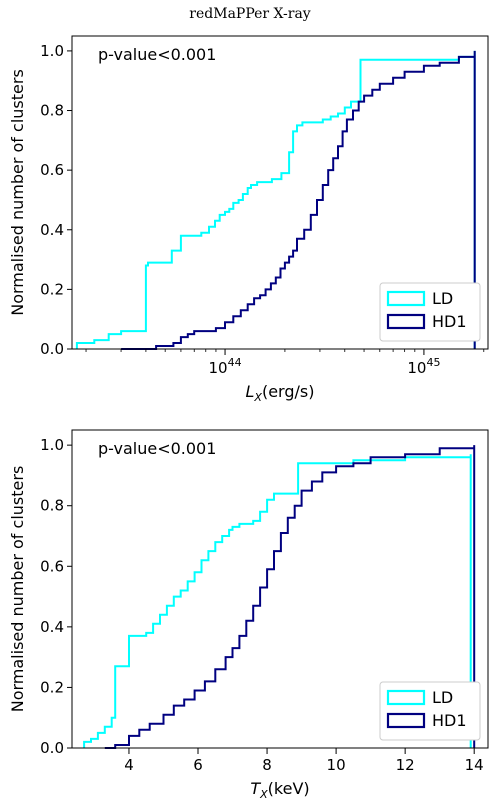 This screenshot has width=501, height=805. Describe the element at coordinates (289, 788) in the screenshot. I see `x-axis-units: (keV)` at that location.